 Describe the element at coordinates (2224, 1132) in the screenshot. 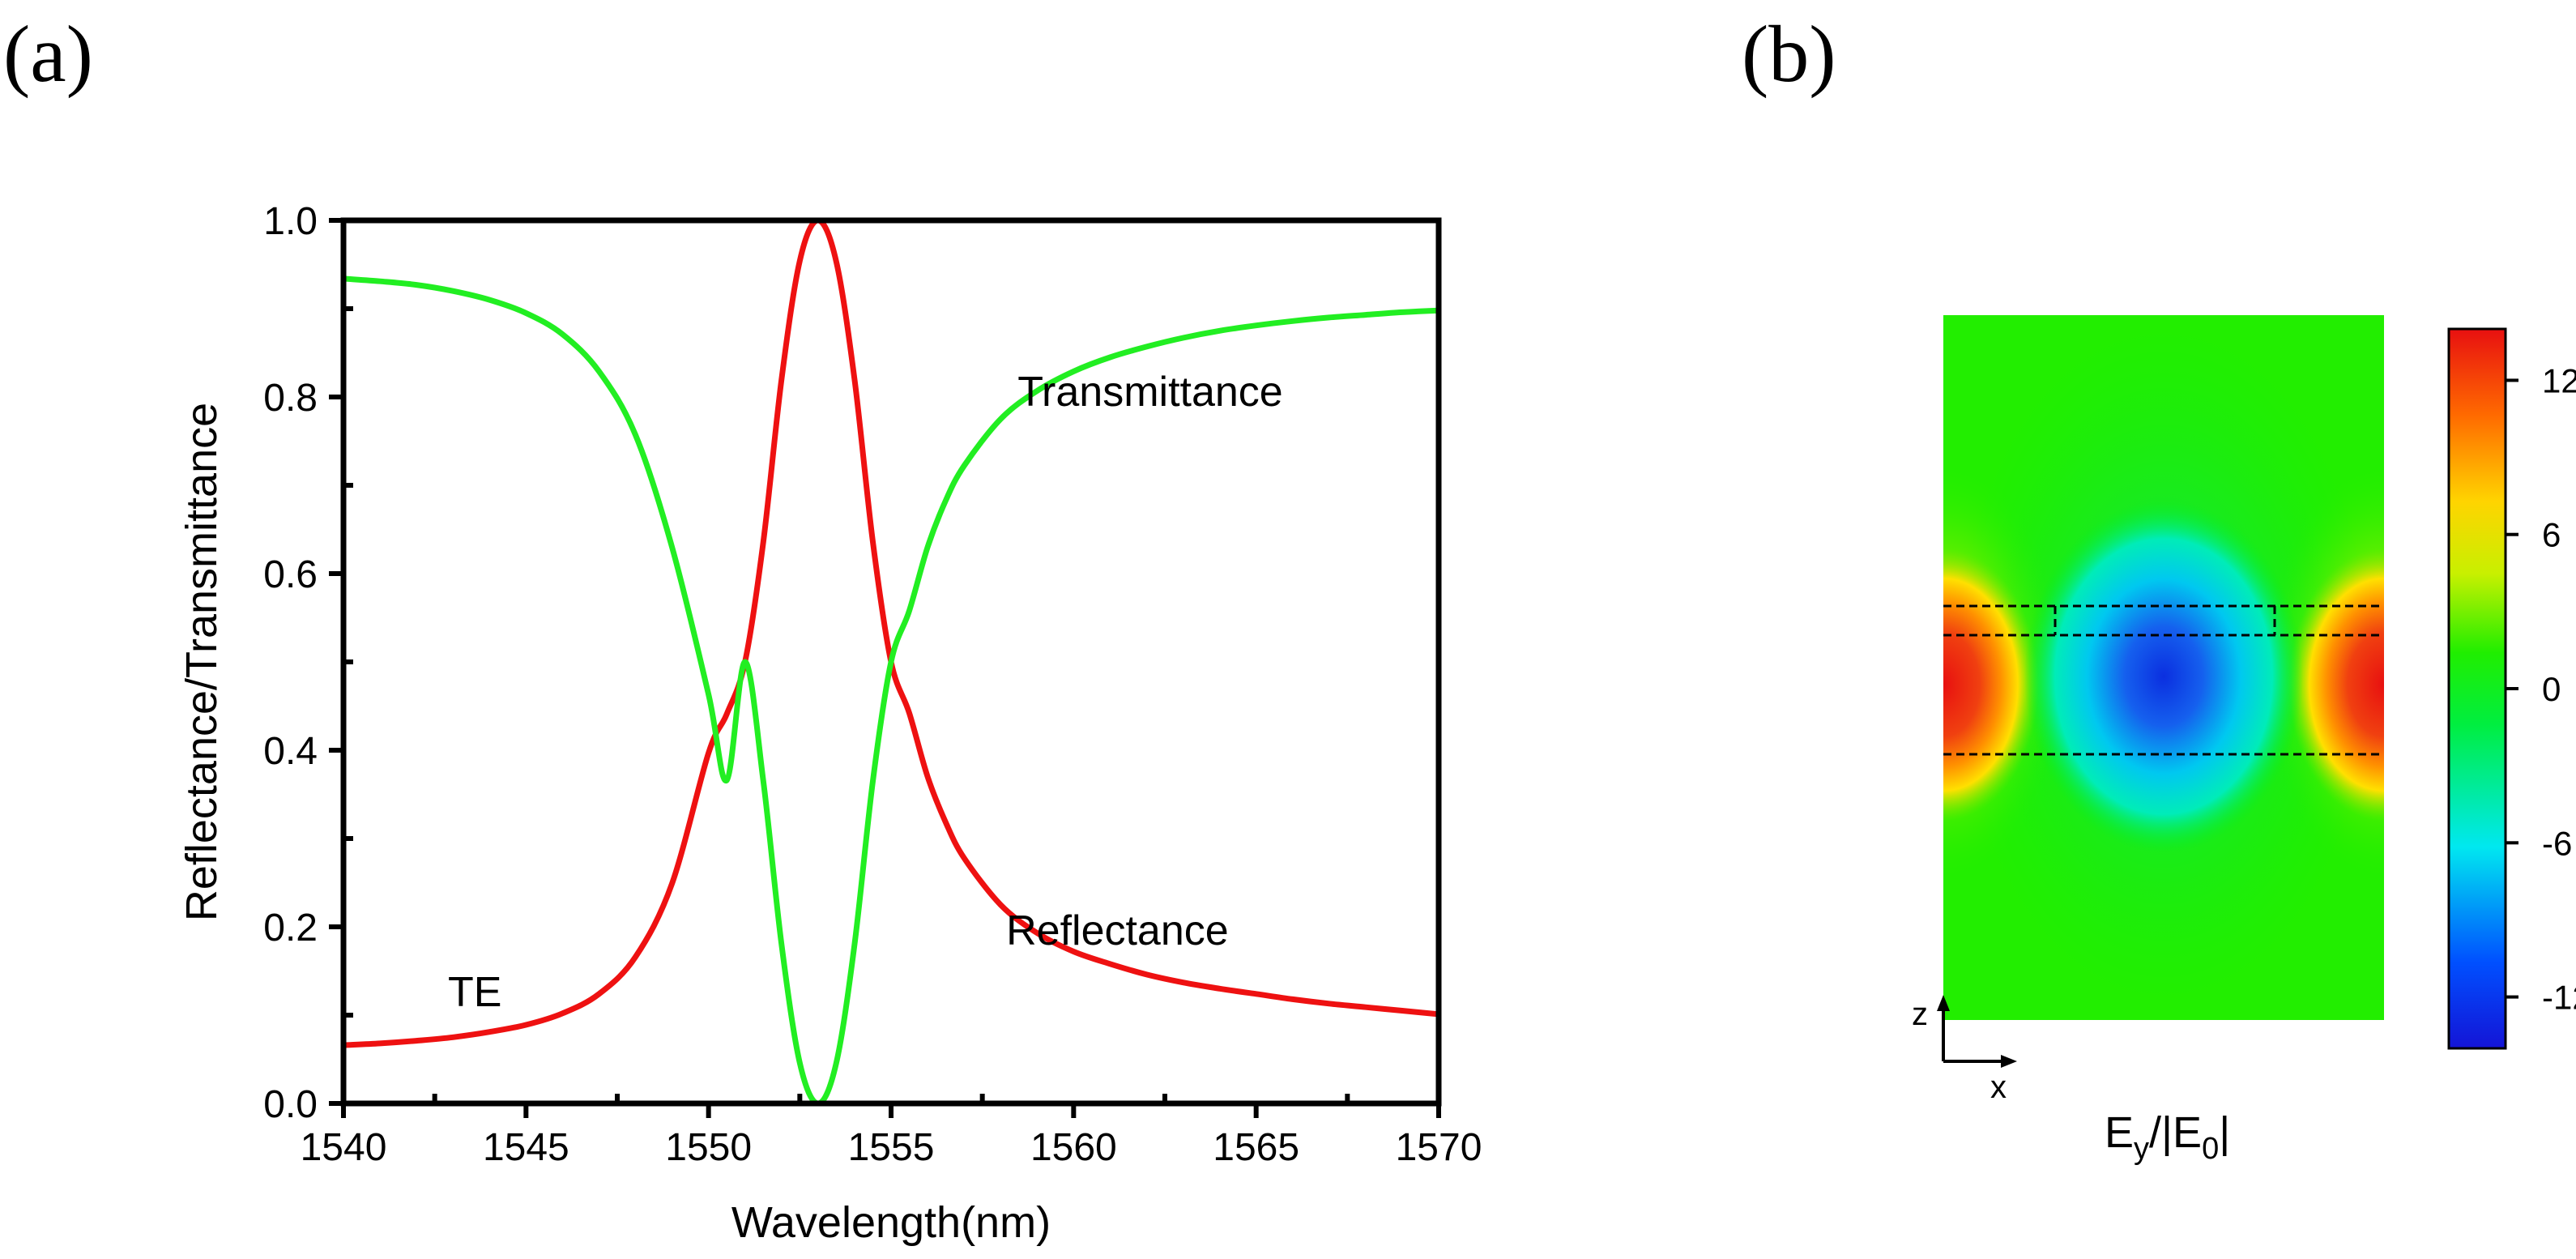

I see `field-label-end: |` at that location.